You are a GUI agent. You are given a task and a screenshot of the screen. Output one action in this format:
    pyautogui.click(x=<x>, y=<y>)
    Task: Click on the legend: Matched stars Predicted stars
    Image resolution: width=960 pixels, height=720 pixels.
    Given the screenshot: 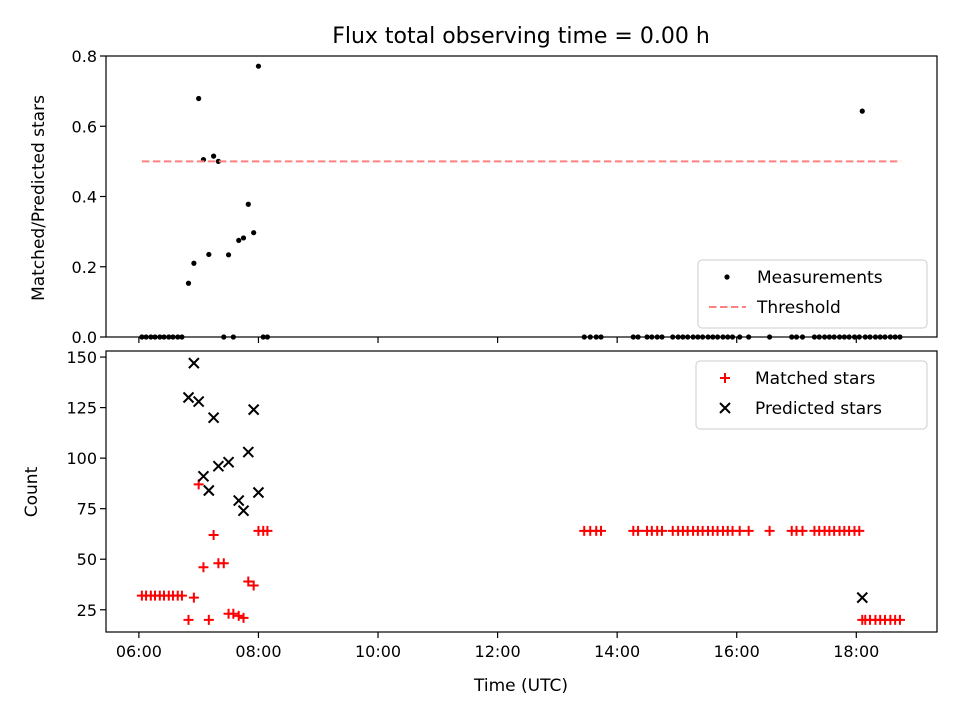 What is the action you would take?
    pyautogui.click(x=811, y=395)
    